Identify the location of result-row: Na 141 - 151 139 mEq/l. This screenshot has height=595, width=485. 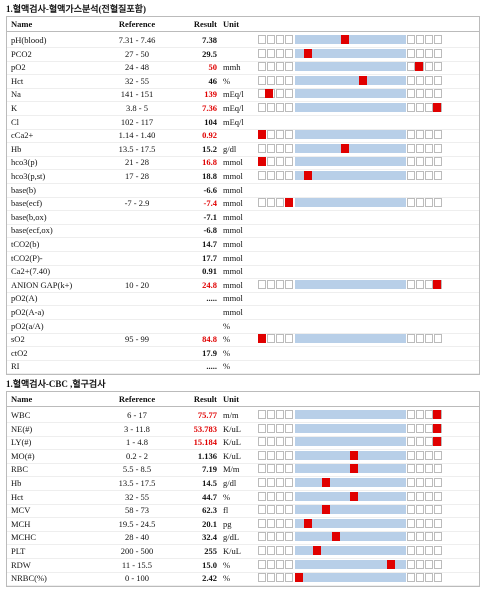
(243, 95).